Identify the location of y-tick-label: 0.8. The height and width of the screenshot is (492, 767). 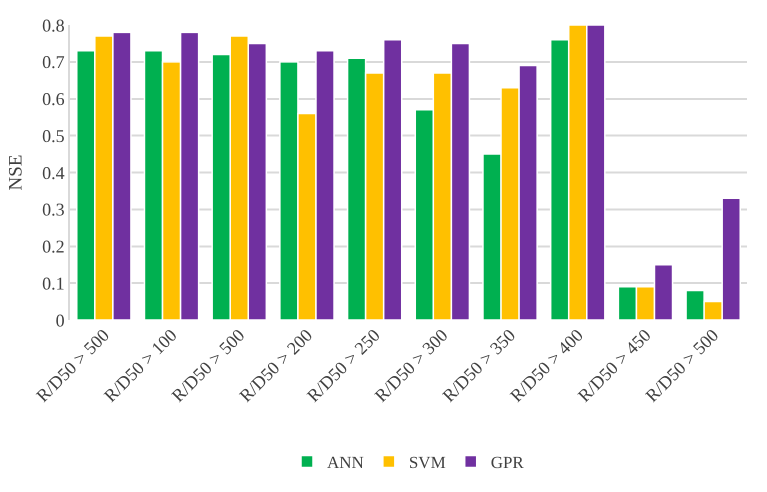
(53, 25).